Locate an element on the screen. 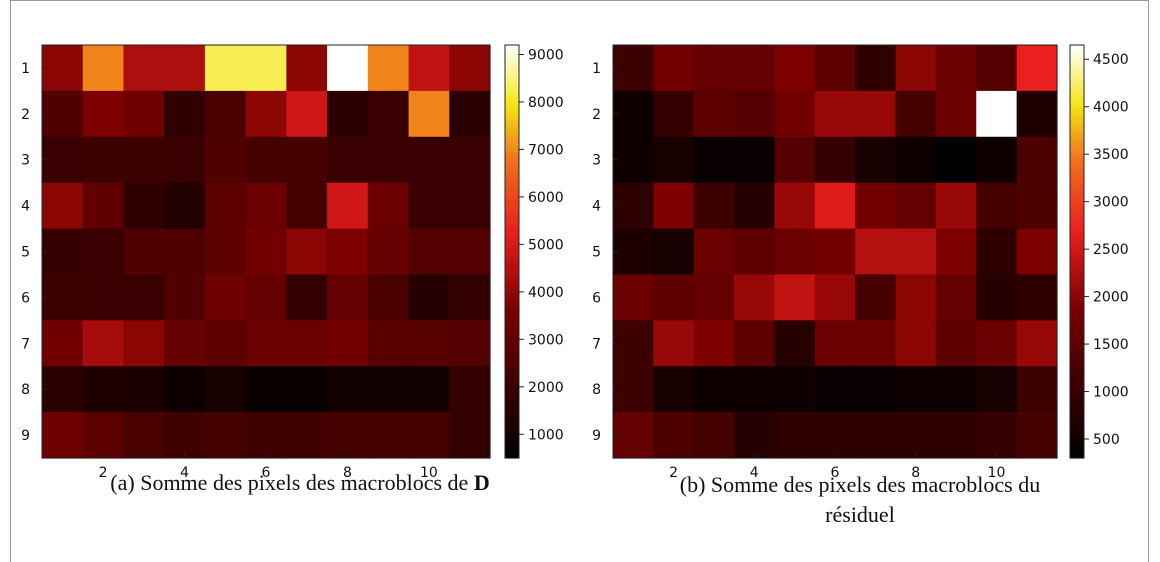 The width and height of the screenshot is (1160, 562). heatmap-a-ytick-label: 2 is located at coordinates (25, 115).